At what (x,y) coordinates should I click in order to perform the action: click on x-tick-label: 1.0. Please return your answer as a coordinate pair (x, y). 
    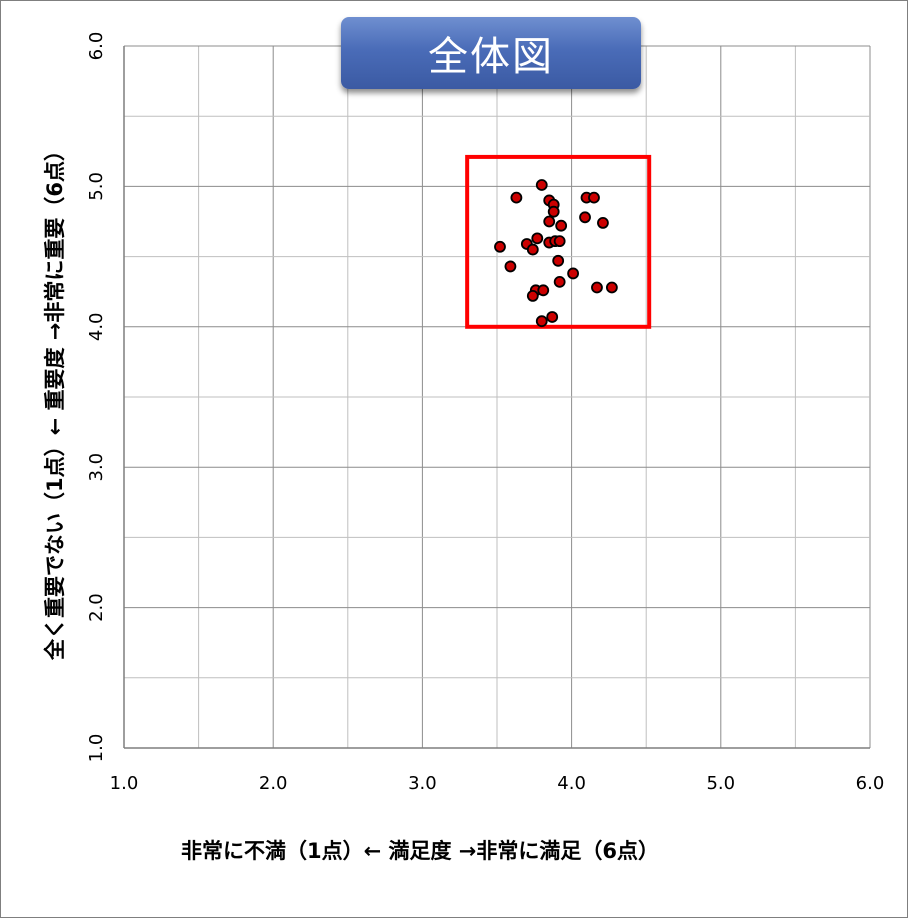
    Looking at the image, I should click on (124, 783).